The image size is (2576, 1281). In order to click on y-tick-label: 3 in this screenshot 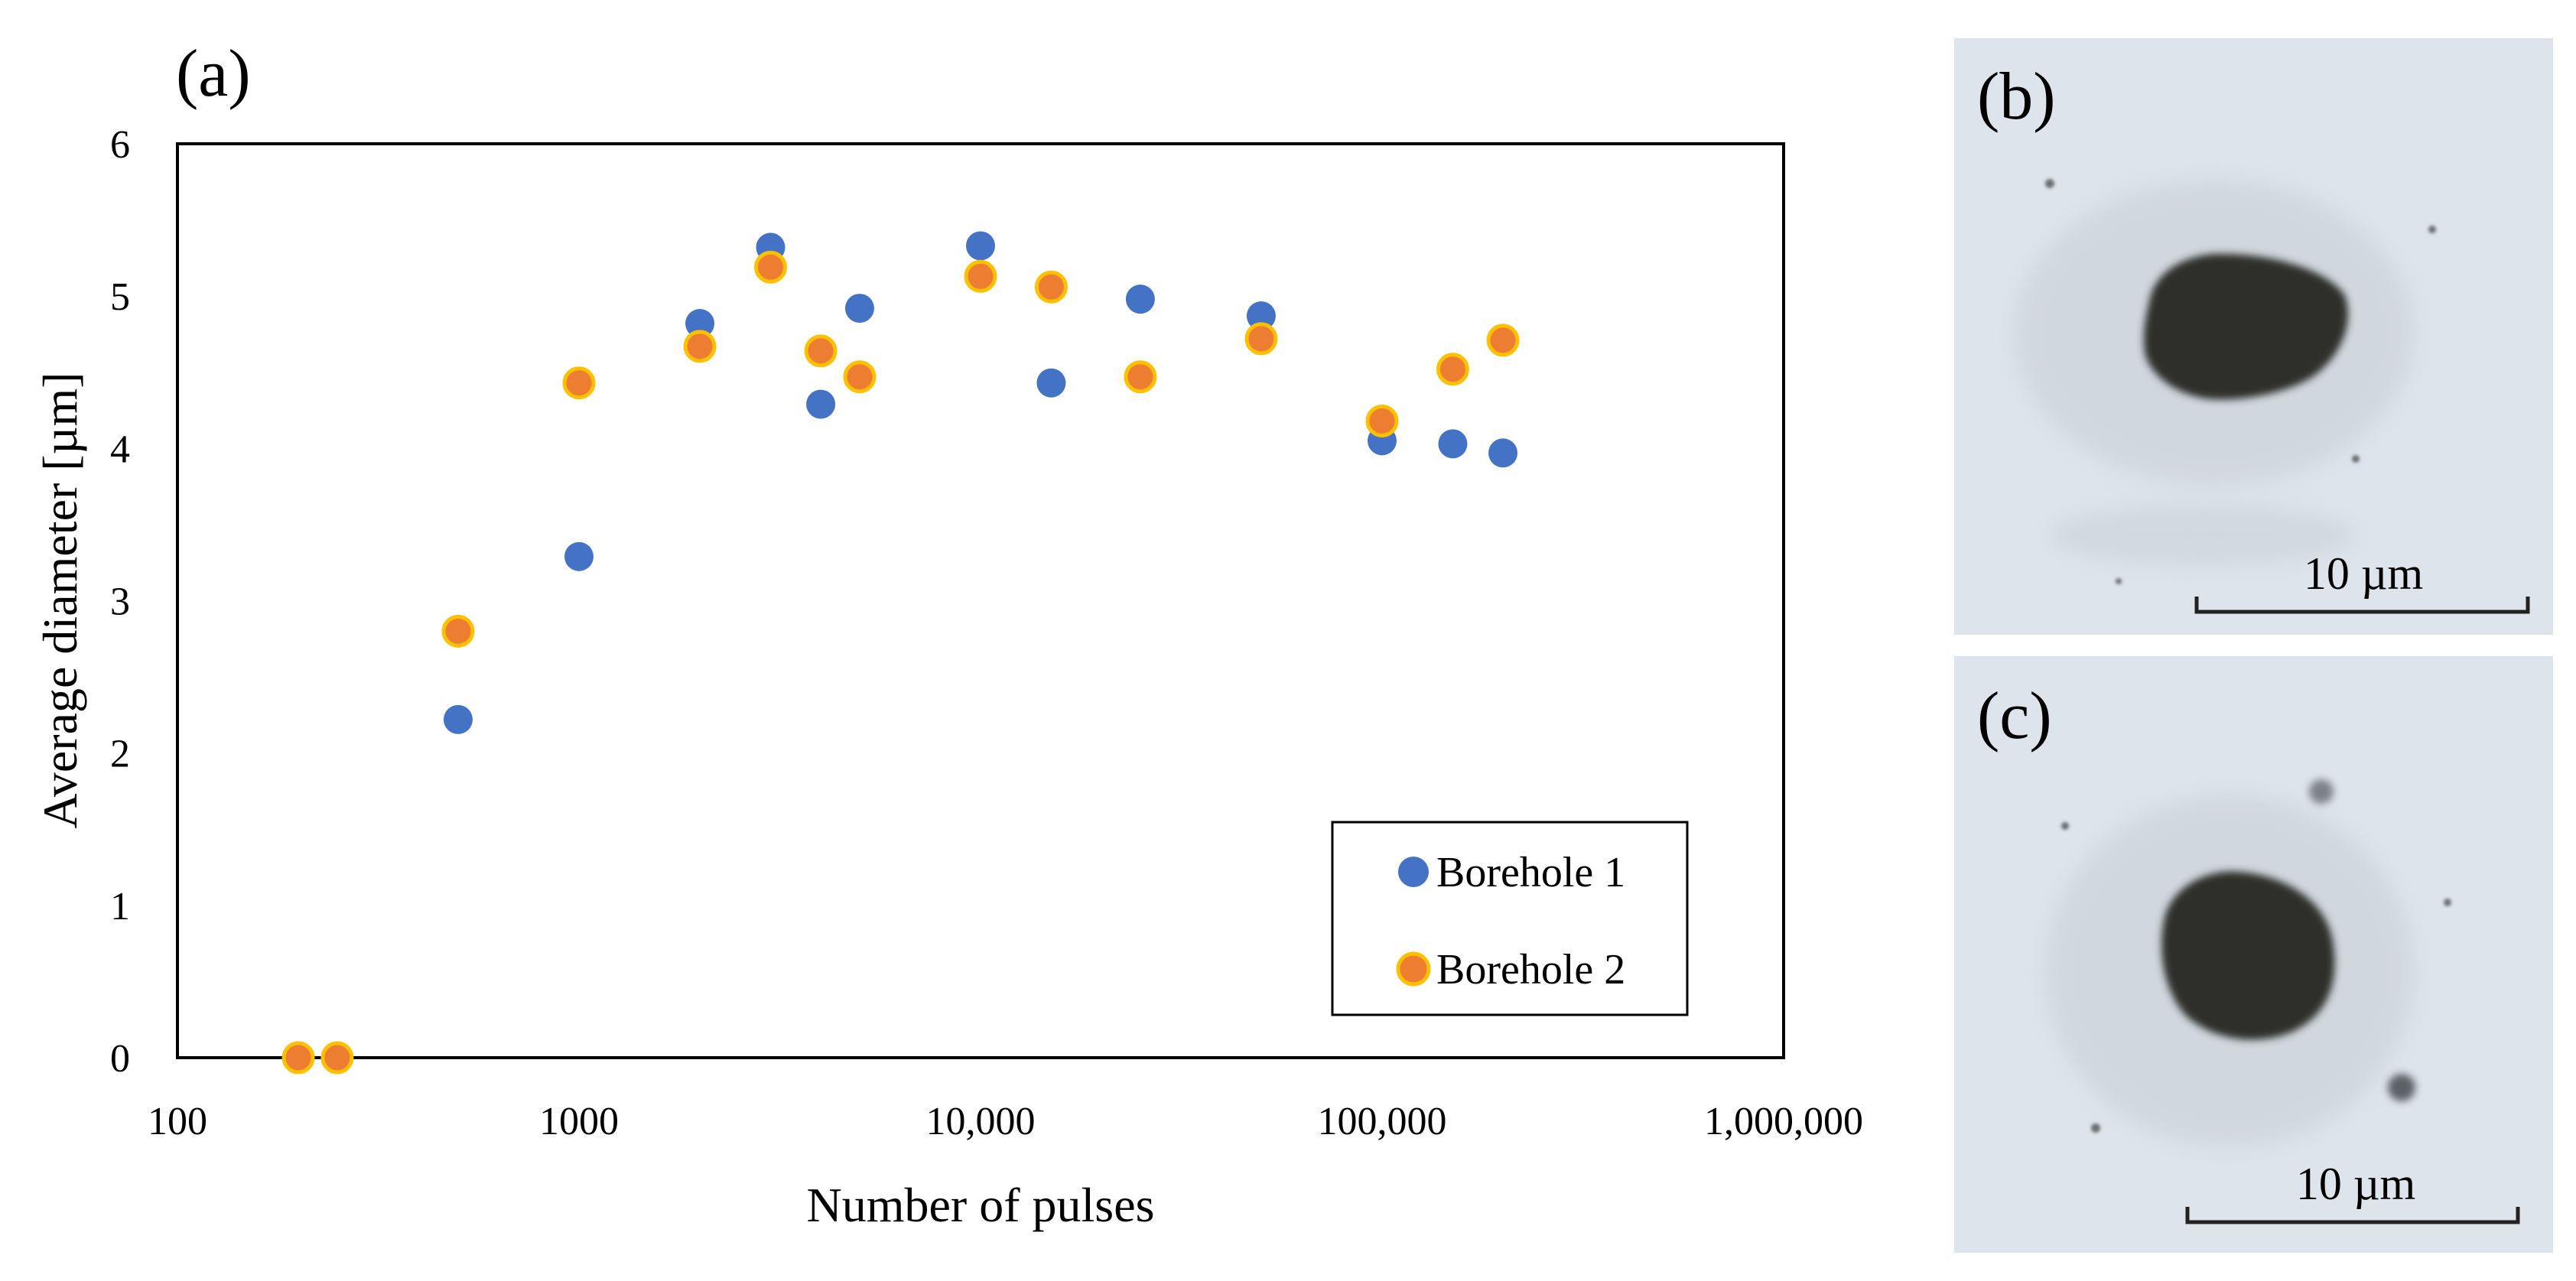, I will do `click(120, 602)`.